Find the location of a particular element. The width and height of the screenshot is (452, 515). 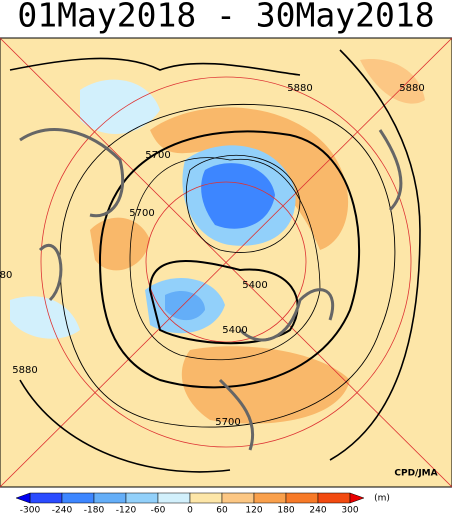

contour-label: 80 is located at coordinates (6, 275).